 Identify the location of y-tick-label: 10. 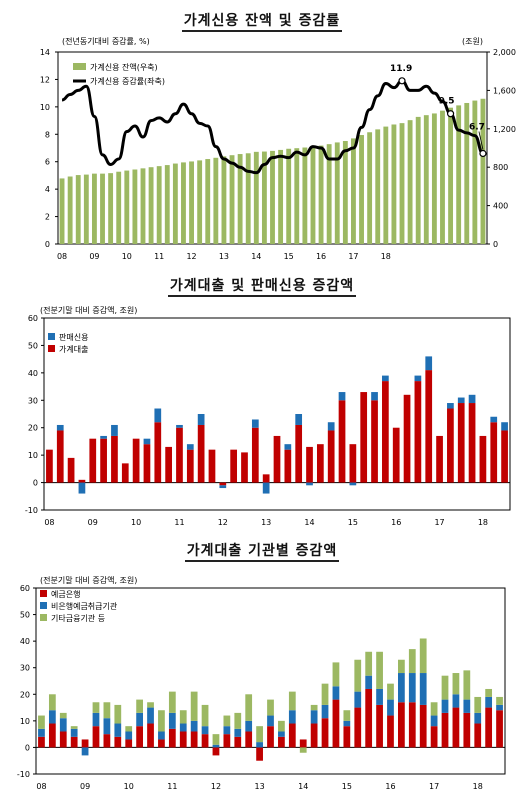
(25, 721).